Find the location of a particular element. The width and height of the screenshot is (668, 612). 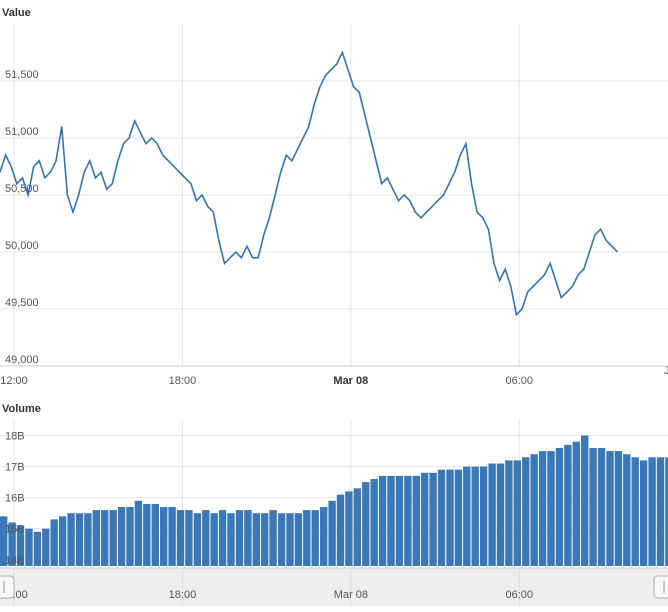

volume-y-tick-label: 17B is located at coordinates (15, 468).